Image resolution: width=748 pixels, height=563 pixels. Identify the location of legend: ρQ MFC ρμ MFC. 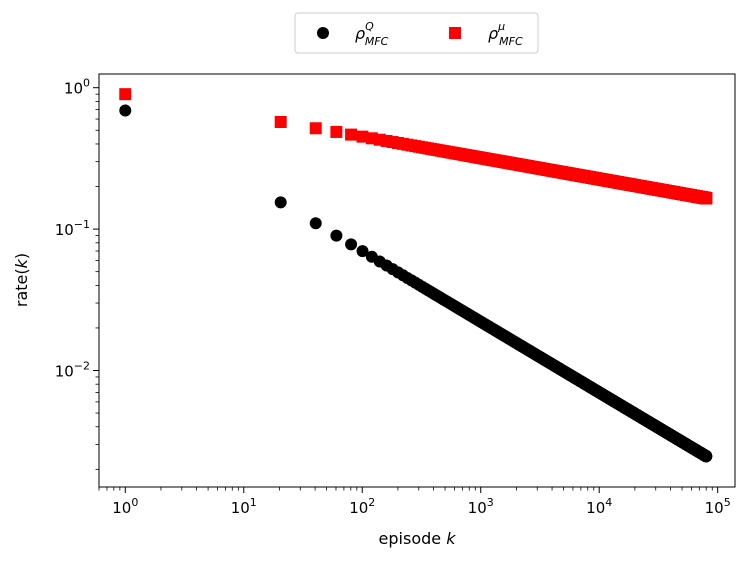
(416, 33).